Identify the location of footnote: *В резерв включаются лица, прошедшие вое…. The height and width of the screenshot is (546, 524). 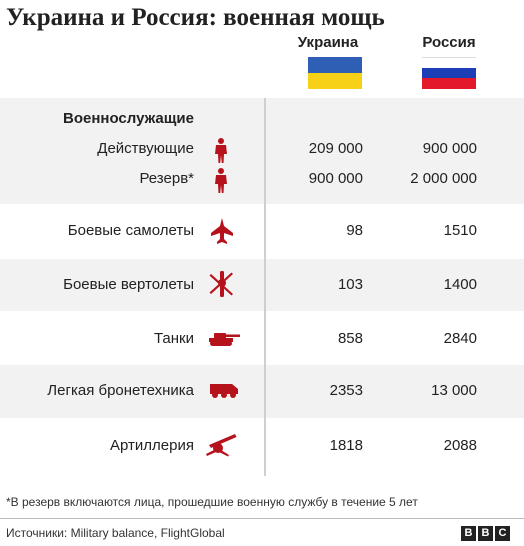
(212, 502).